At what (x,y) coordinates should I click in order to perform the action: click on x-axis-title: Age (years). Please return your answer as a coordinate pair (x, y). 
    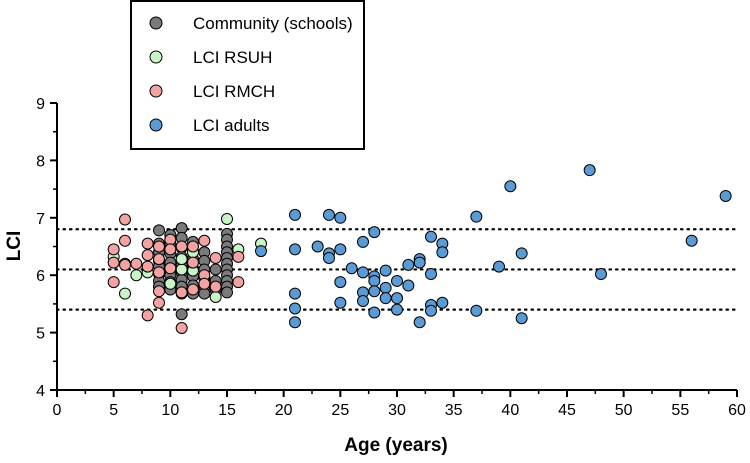
    Looking at the image, I should click on (396, 445).